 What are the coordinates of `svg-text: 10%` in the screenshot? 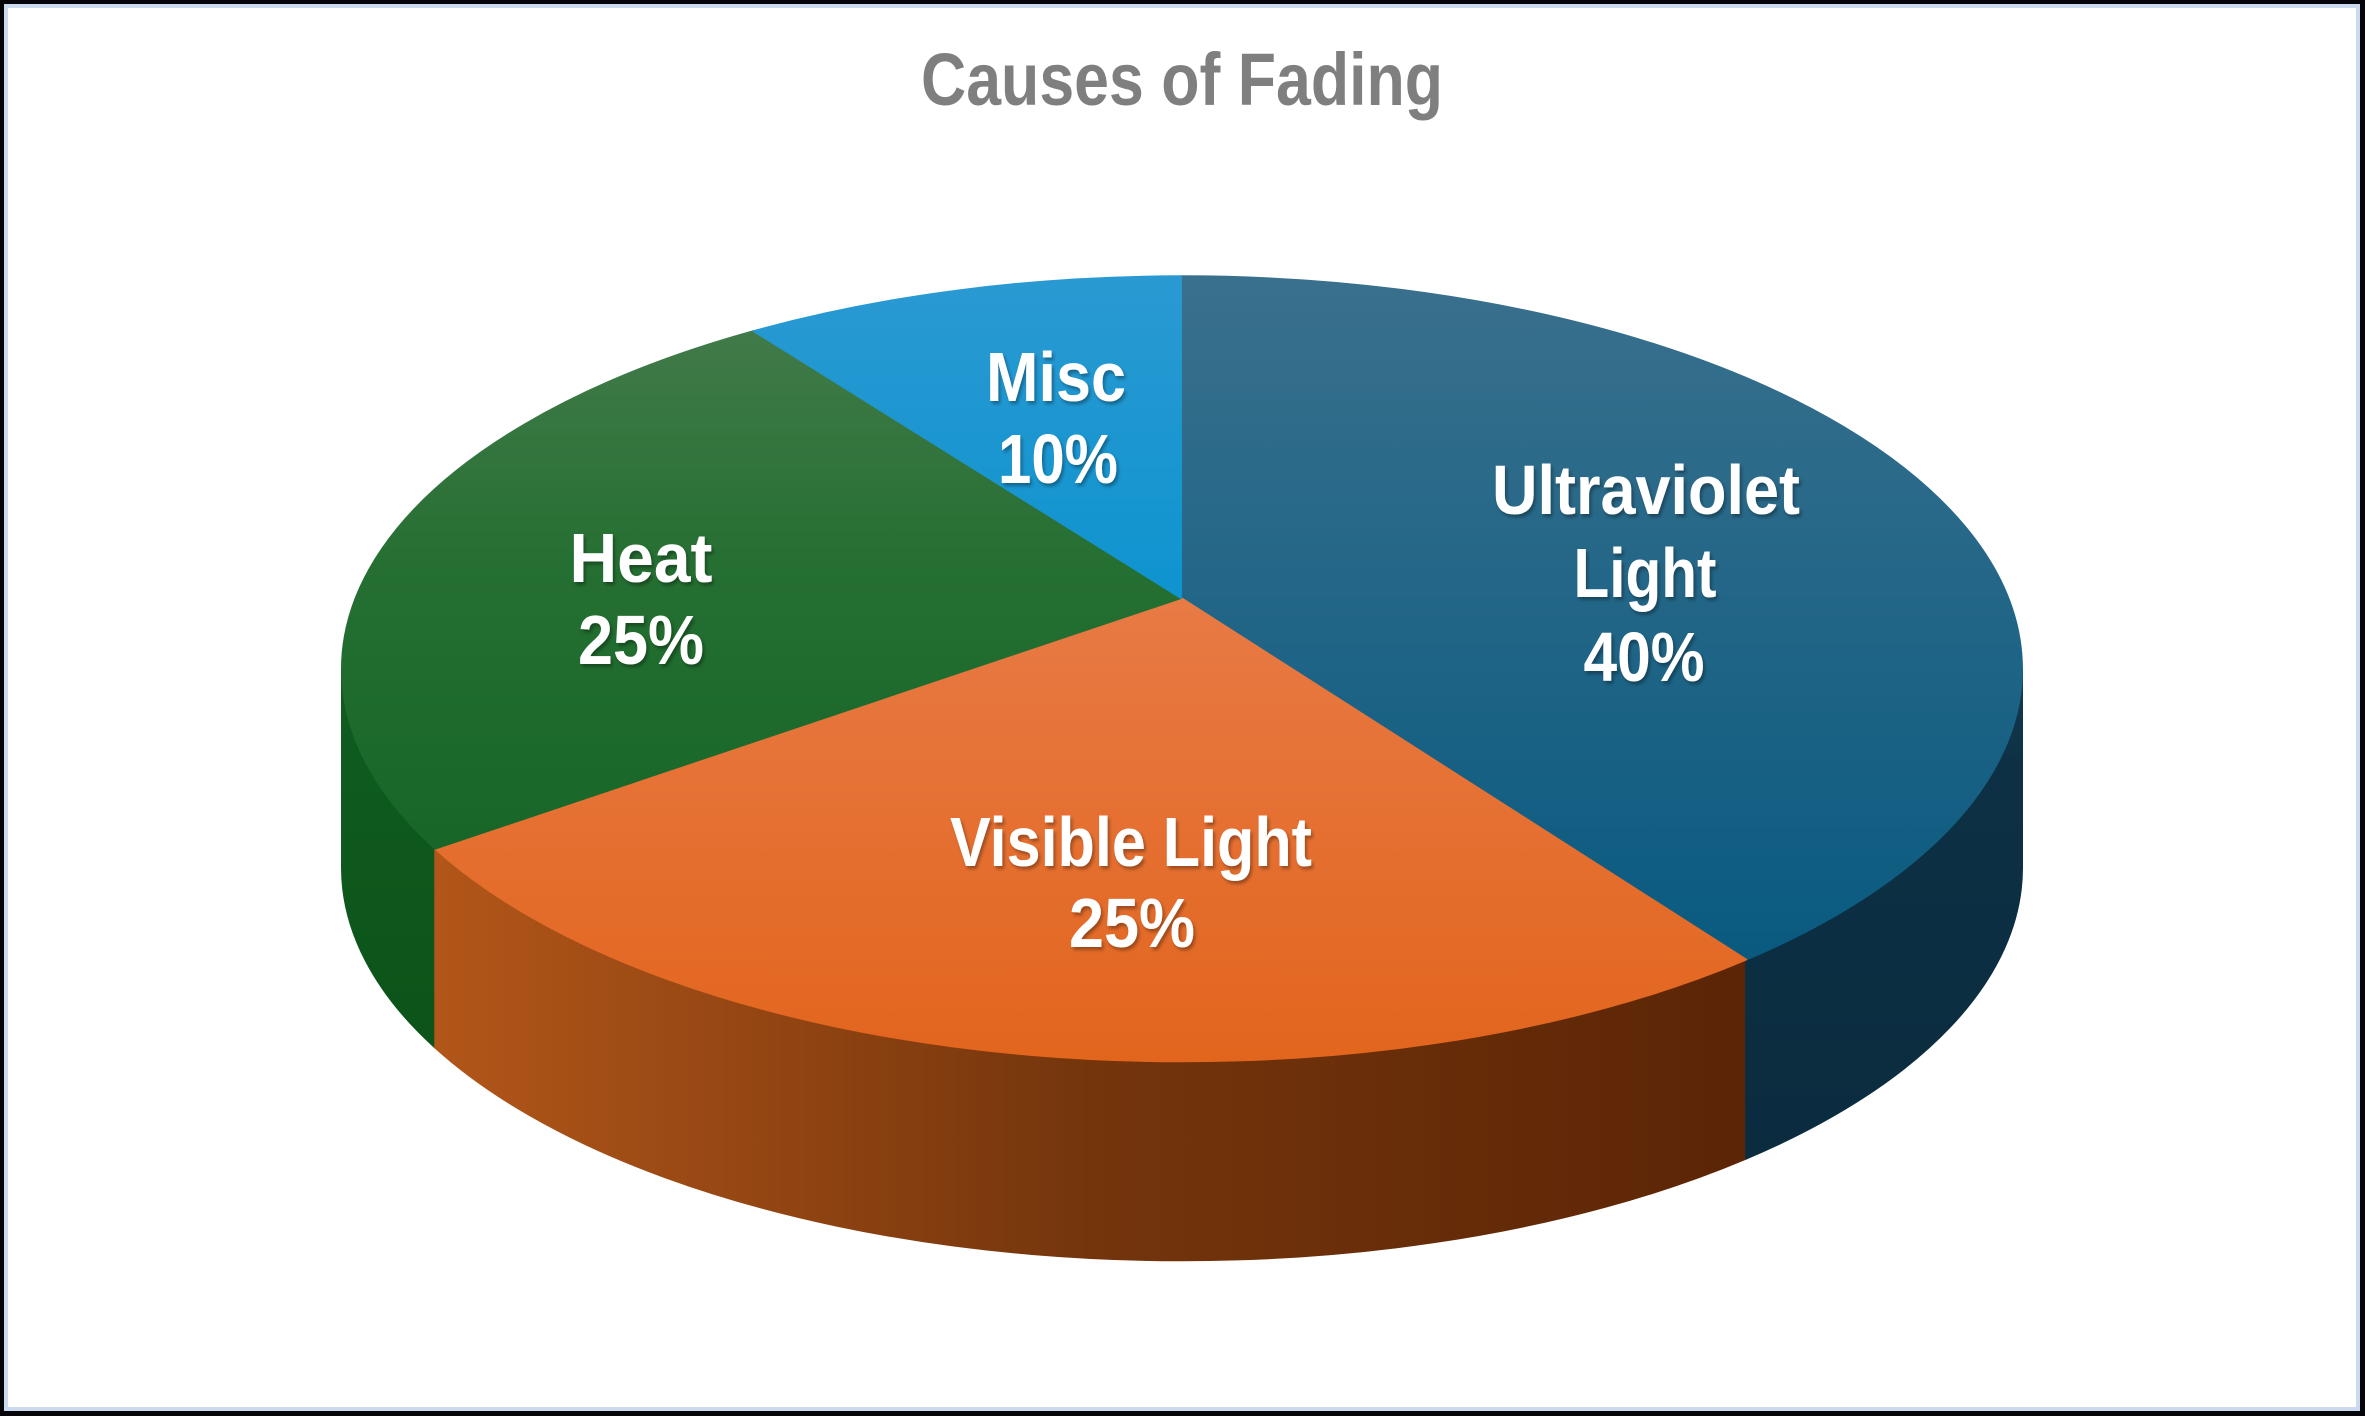 It's located at (1058, 459).